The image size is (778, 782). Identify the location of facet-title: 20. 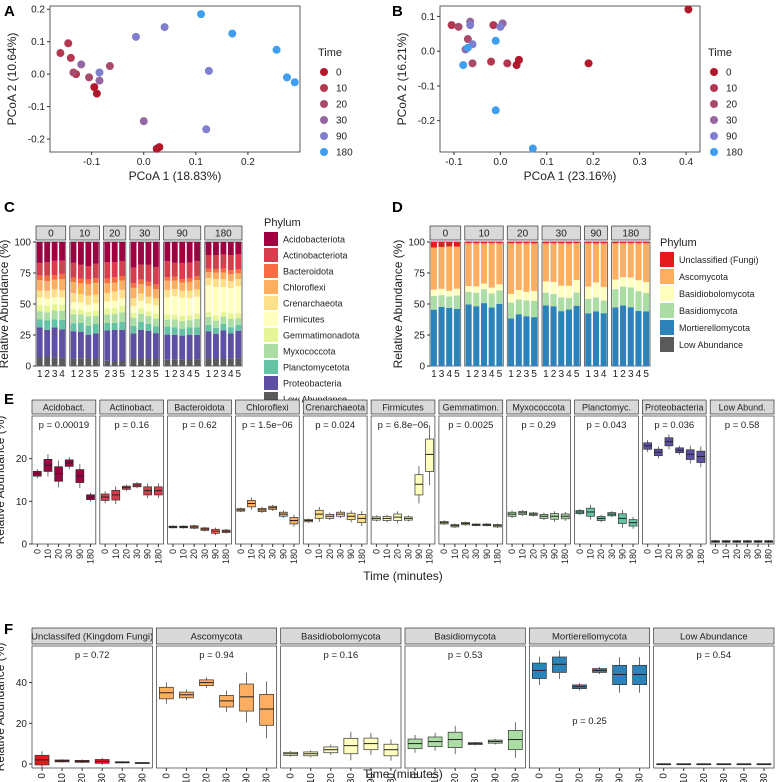
(523, 234).